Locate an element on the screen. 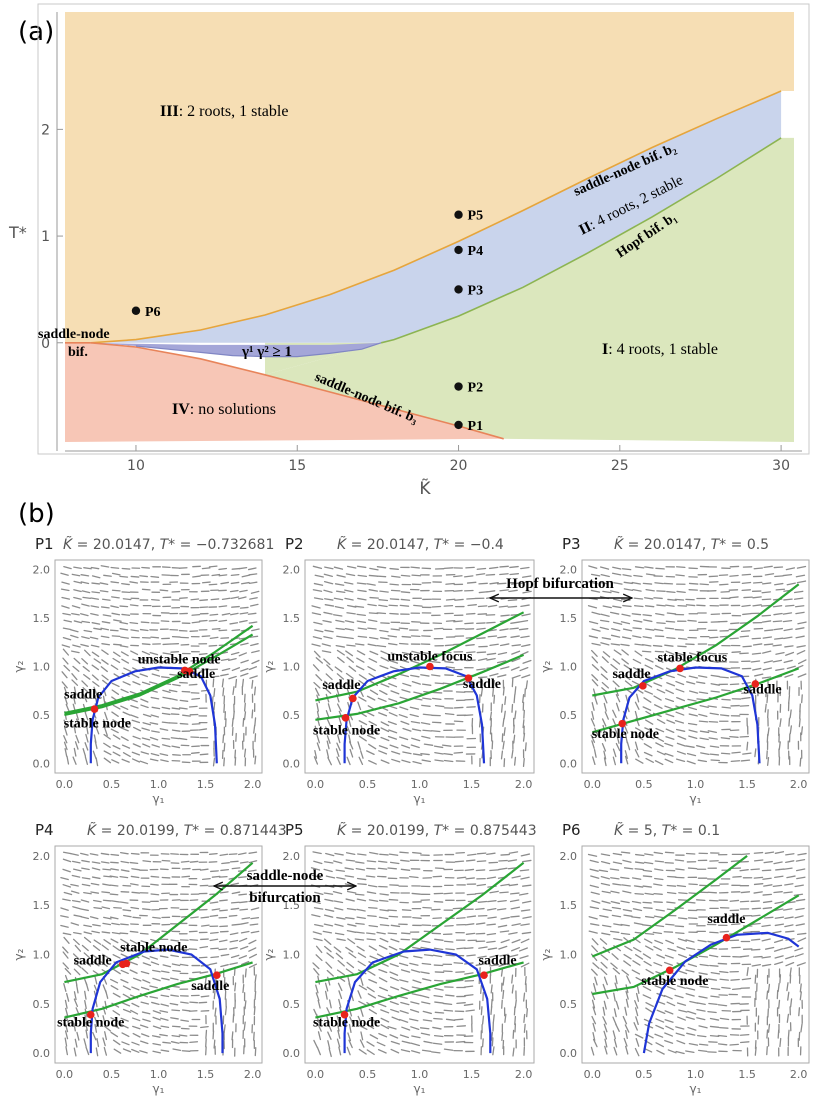 This screenshot has height=1108, width=831. title-k-value: = 5, is located at coordinates (642, 831).